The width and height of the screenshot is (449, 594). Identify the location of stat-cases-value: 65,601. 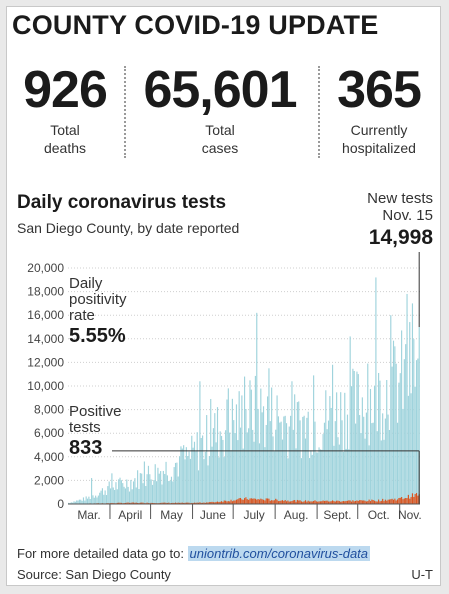
(220, 90).